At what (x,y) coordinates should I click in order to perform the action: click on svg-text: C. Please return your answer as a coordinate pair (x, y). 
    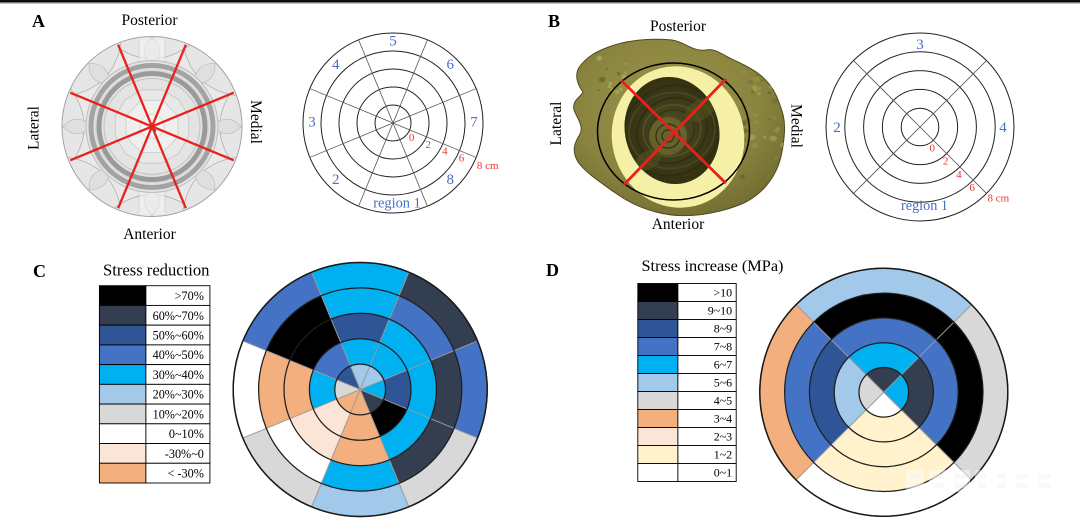
    Looking at the image, I should click on (39, 271).